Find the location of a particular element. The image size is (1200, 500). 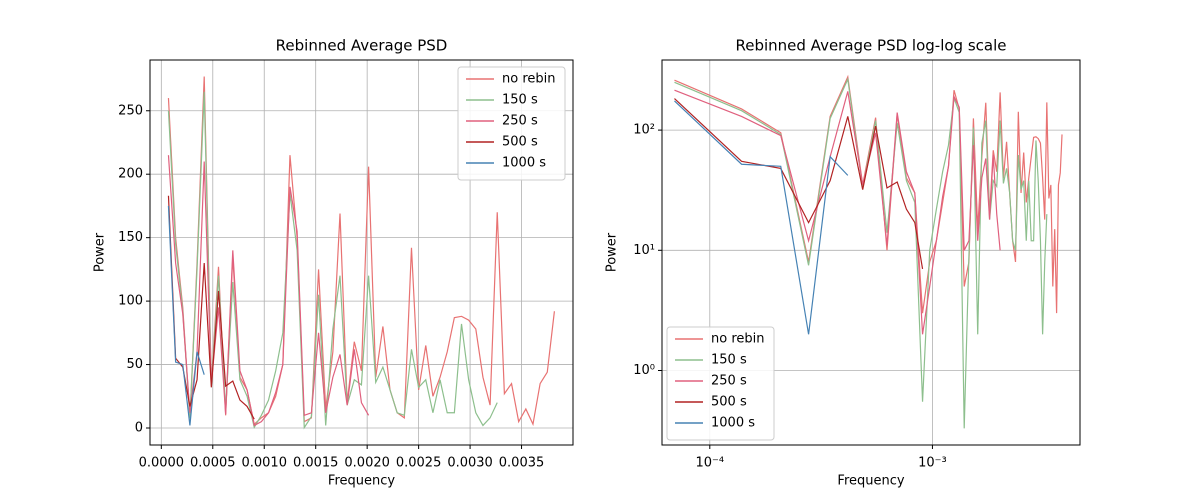

x-tick-label: 0.0020 is located at coordinates (367, 463).